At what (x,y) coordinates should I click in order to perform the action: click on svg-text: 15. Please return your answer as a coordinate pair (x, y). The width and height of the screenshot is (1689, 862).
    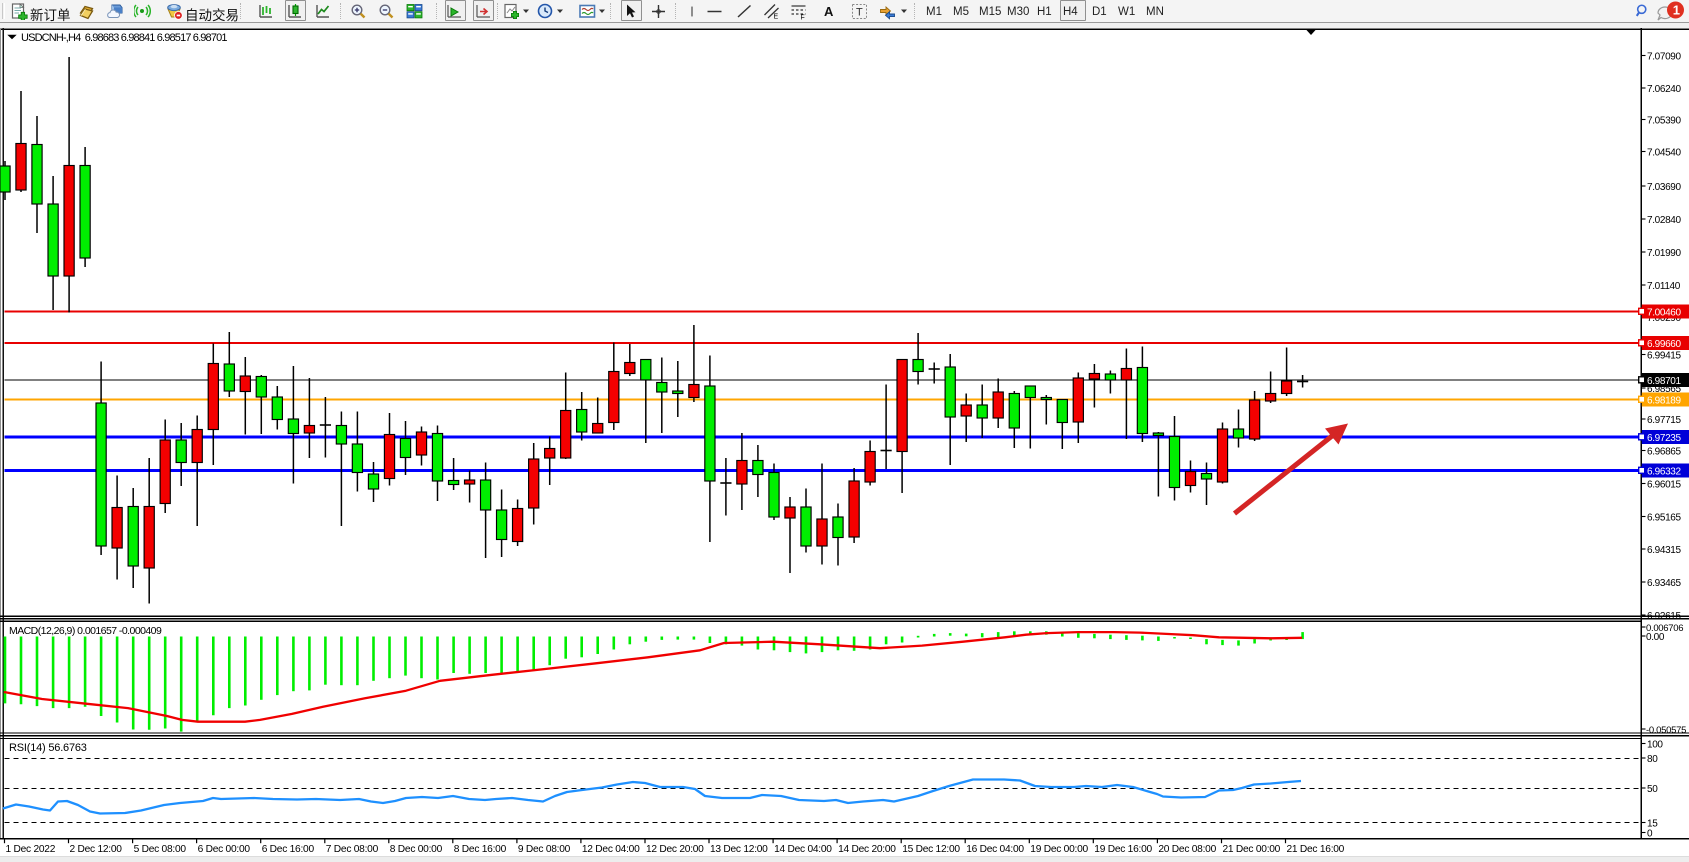
    Looking at the image, I should click on (1652, 824).